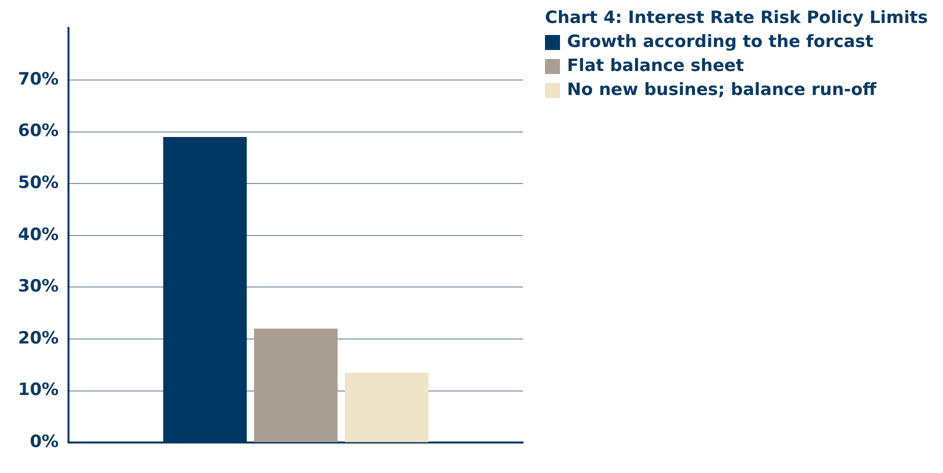 This screenshot has height=473, width=943. I want to click on y-tick-label: 30%, so click(38, 286).